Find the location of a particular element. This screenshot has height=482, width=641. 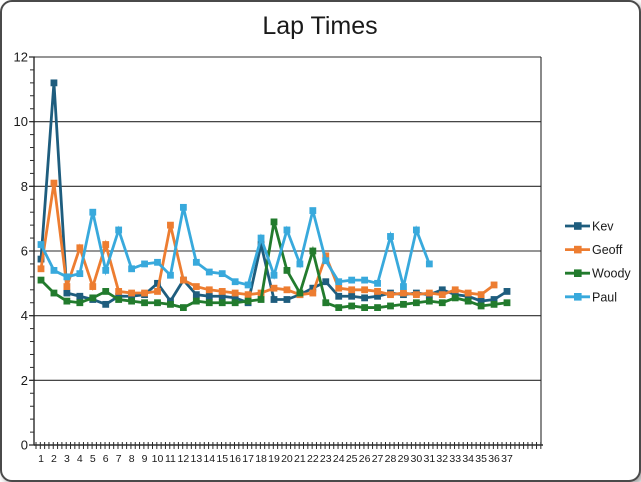

x-axis-tick-label: 25 is located at coordinates (352, 459).